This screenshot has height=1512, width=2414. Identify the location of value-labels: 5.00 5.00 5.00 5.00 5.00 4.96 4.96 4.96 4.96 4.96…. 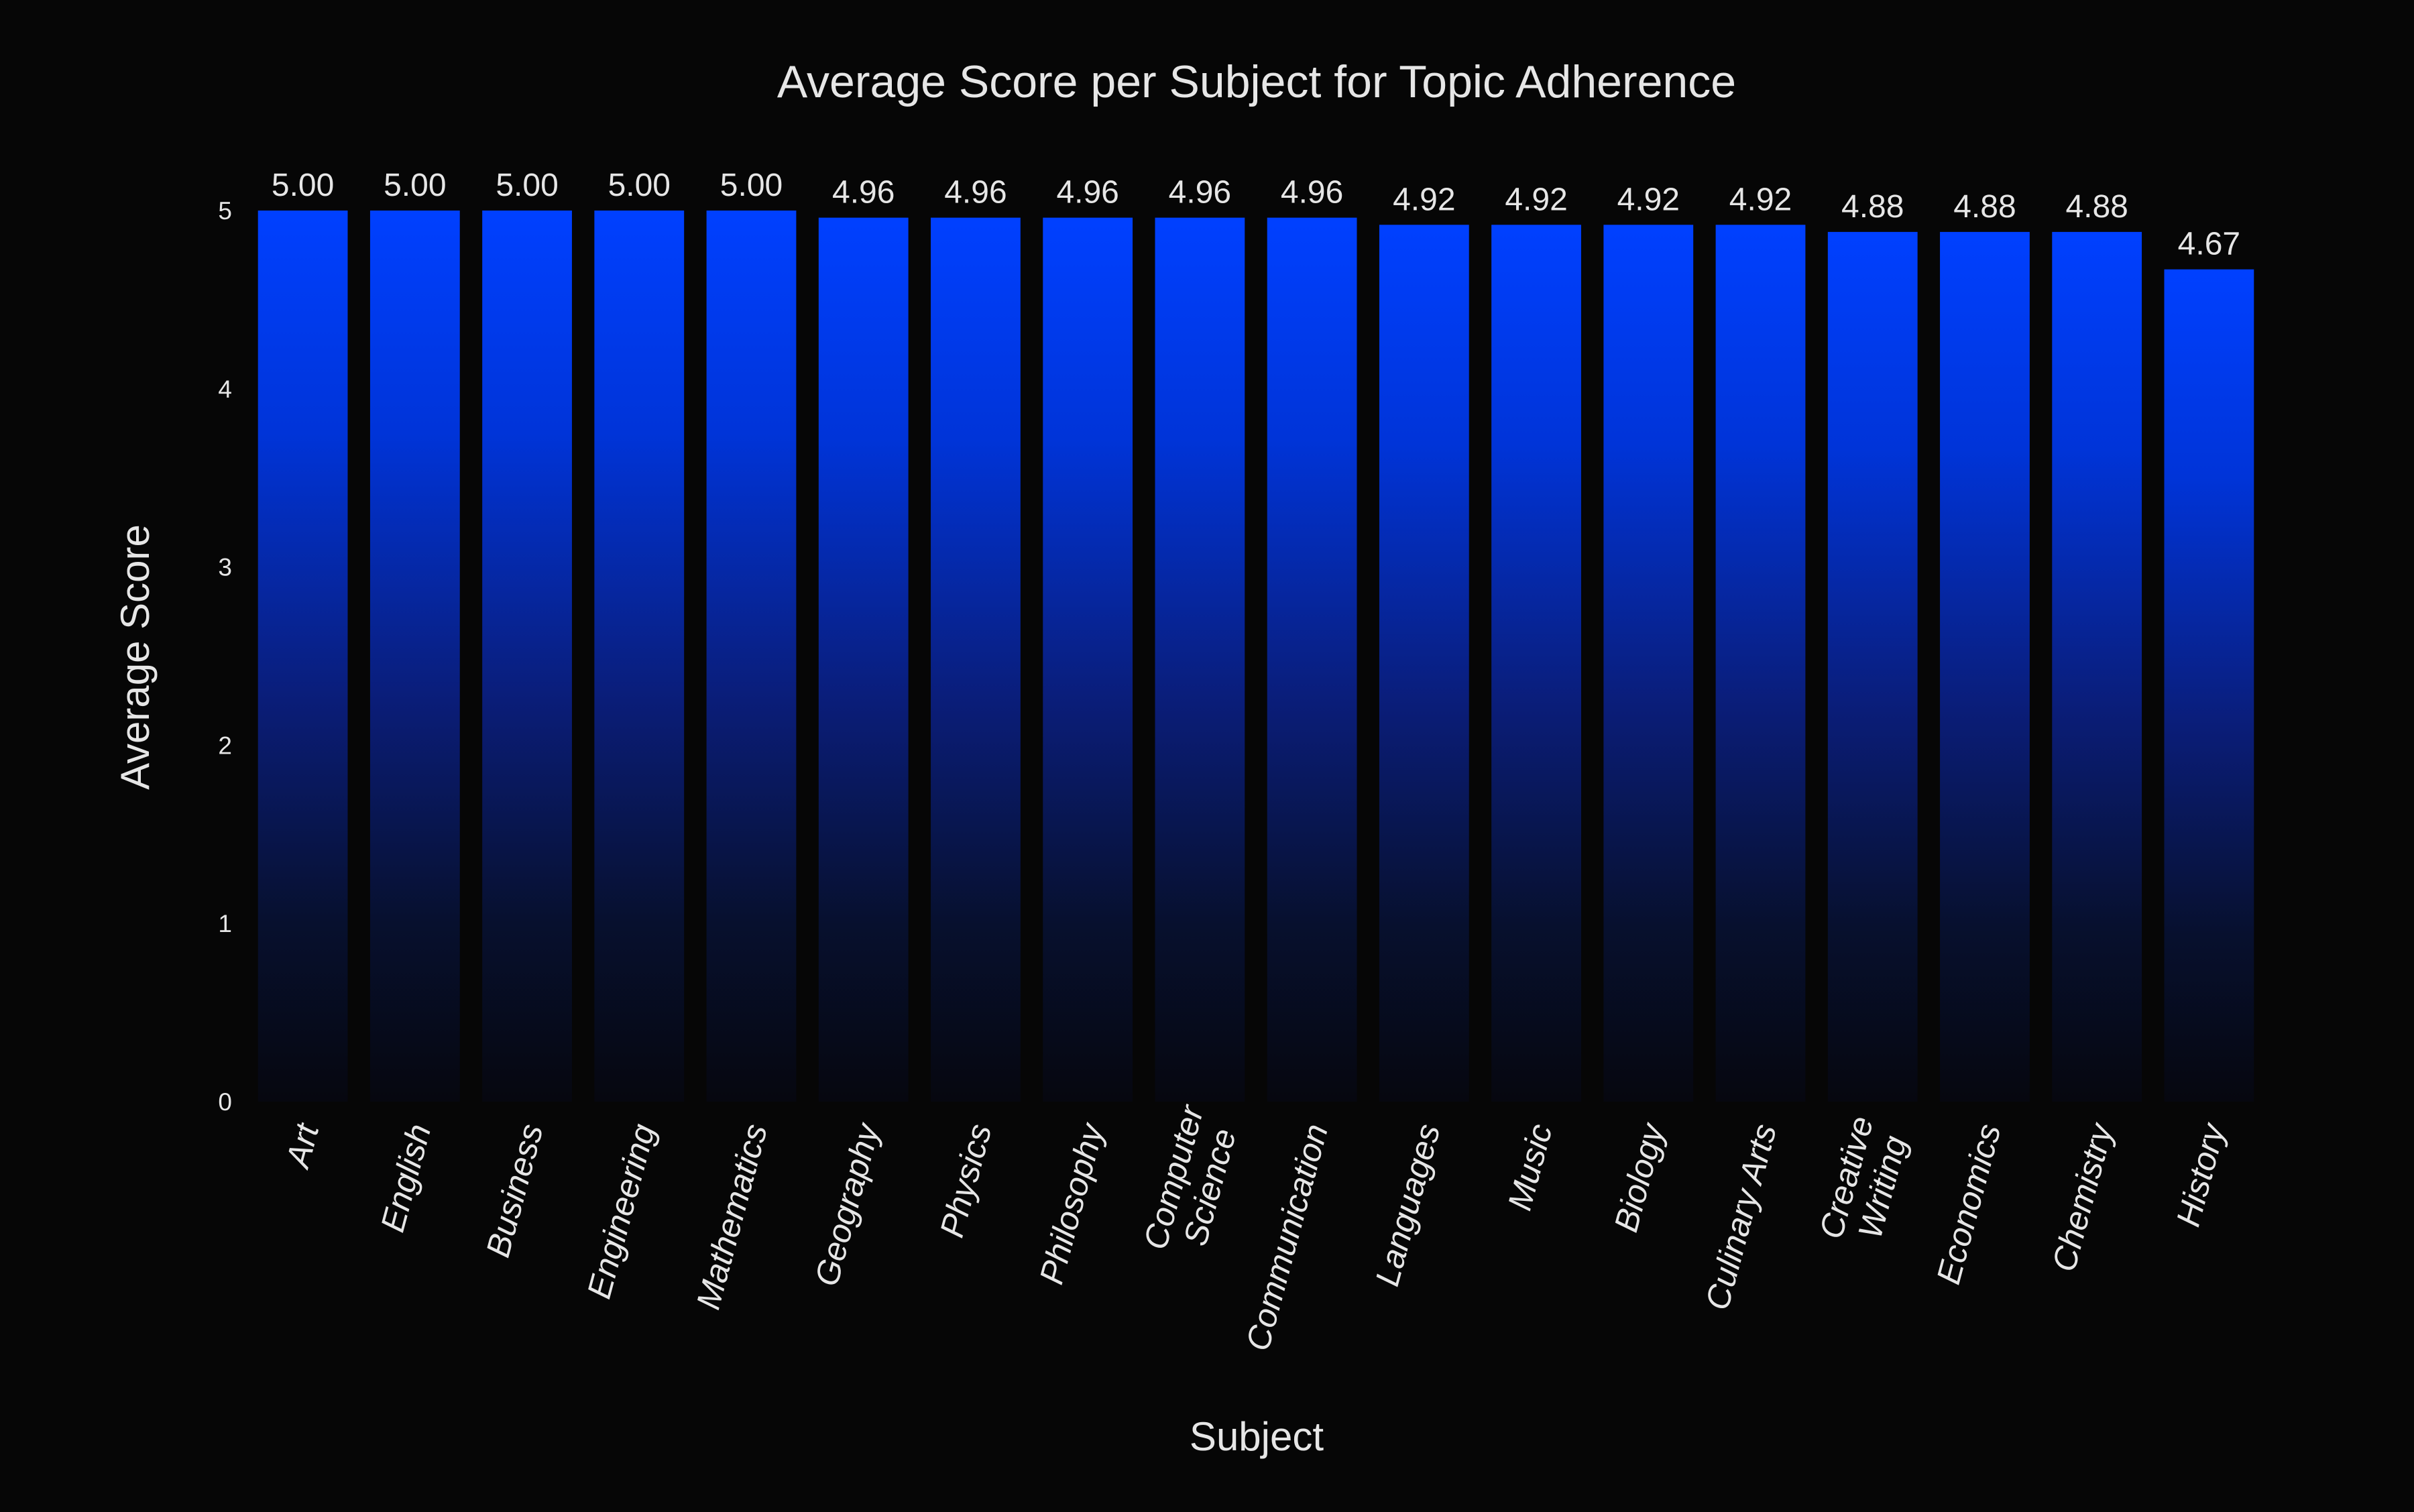
(1256, 215).